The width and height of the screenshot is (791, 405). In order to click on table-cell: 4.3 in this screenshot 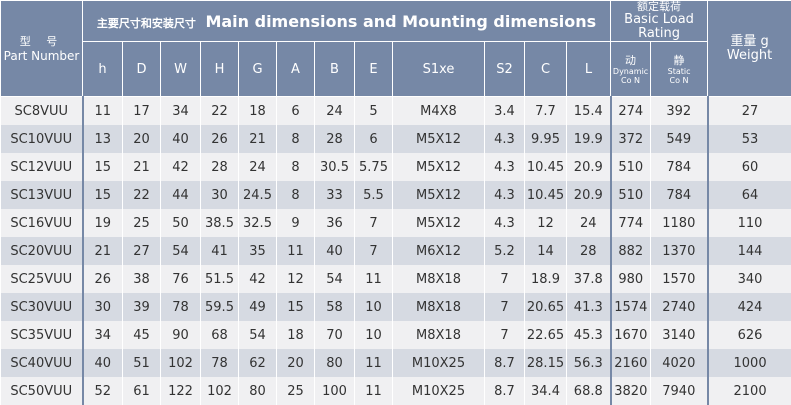, I will do `click(505, 167)`.